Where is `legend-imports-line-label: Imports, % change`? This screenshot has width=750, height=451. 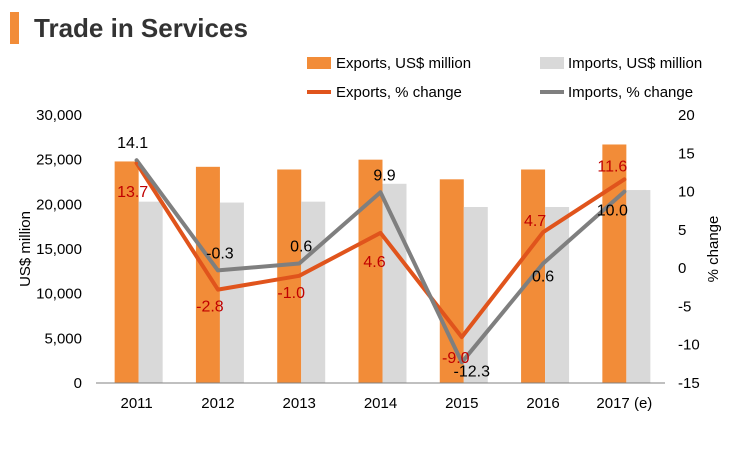 legend-imports-line-label: Imports, % change is located at coordinates (630, 92).